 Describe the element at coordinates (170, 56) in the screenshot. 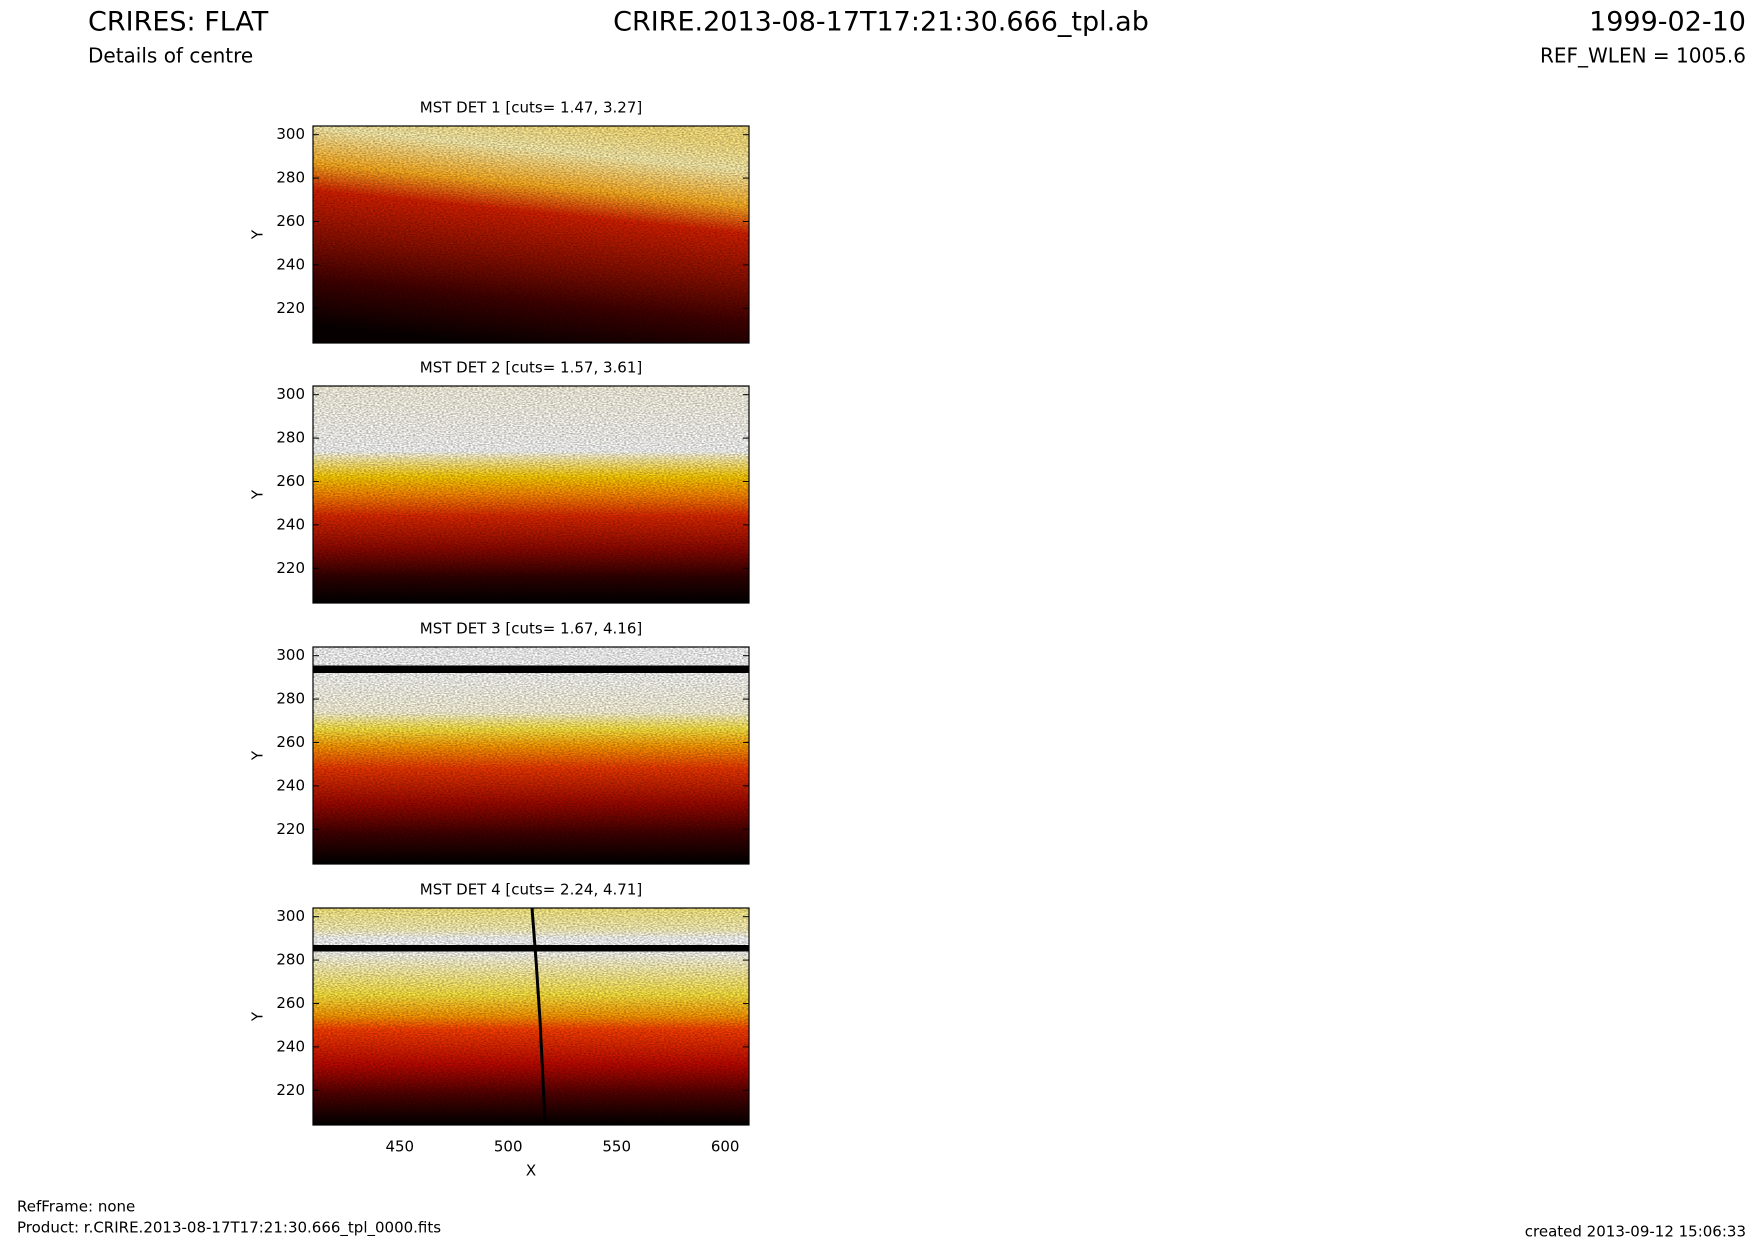

I see `subtitle: Details of centre` at that location.